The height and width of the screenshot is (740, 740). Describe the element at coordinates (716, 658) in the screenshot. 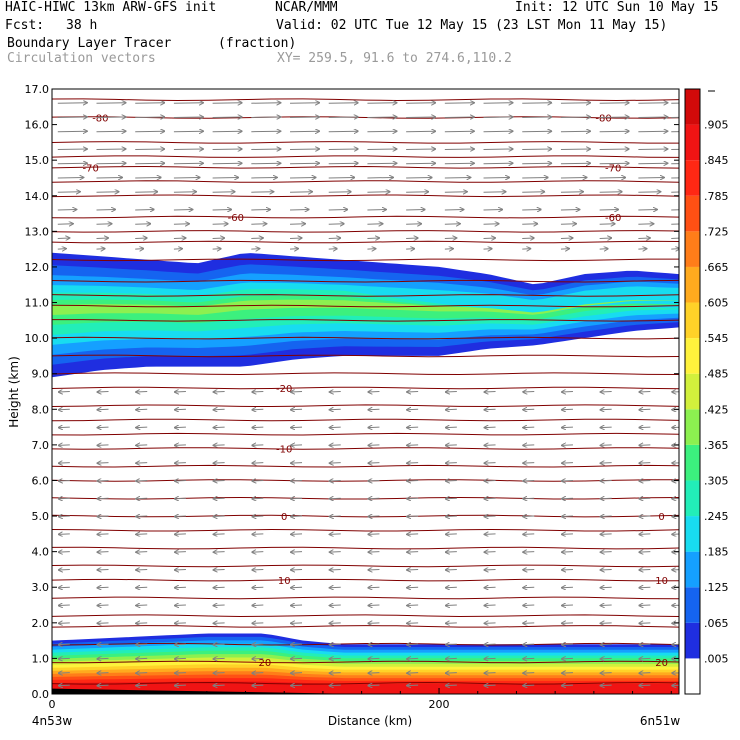

I see `colorbar-label: .005` at that location.